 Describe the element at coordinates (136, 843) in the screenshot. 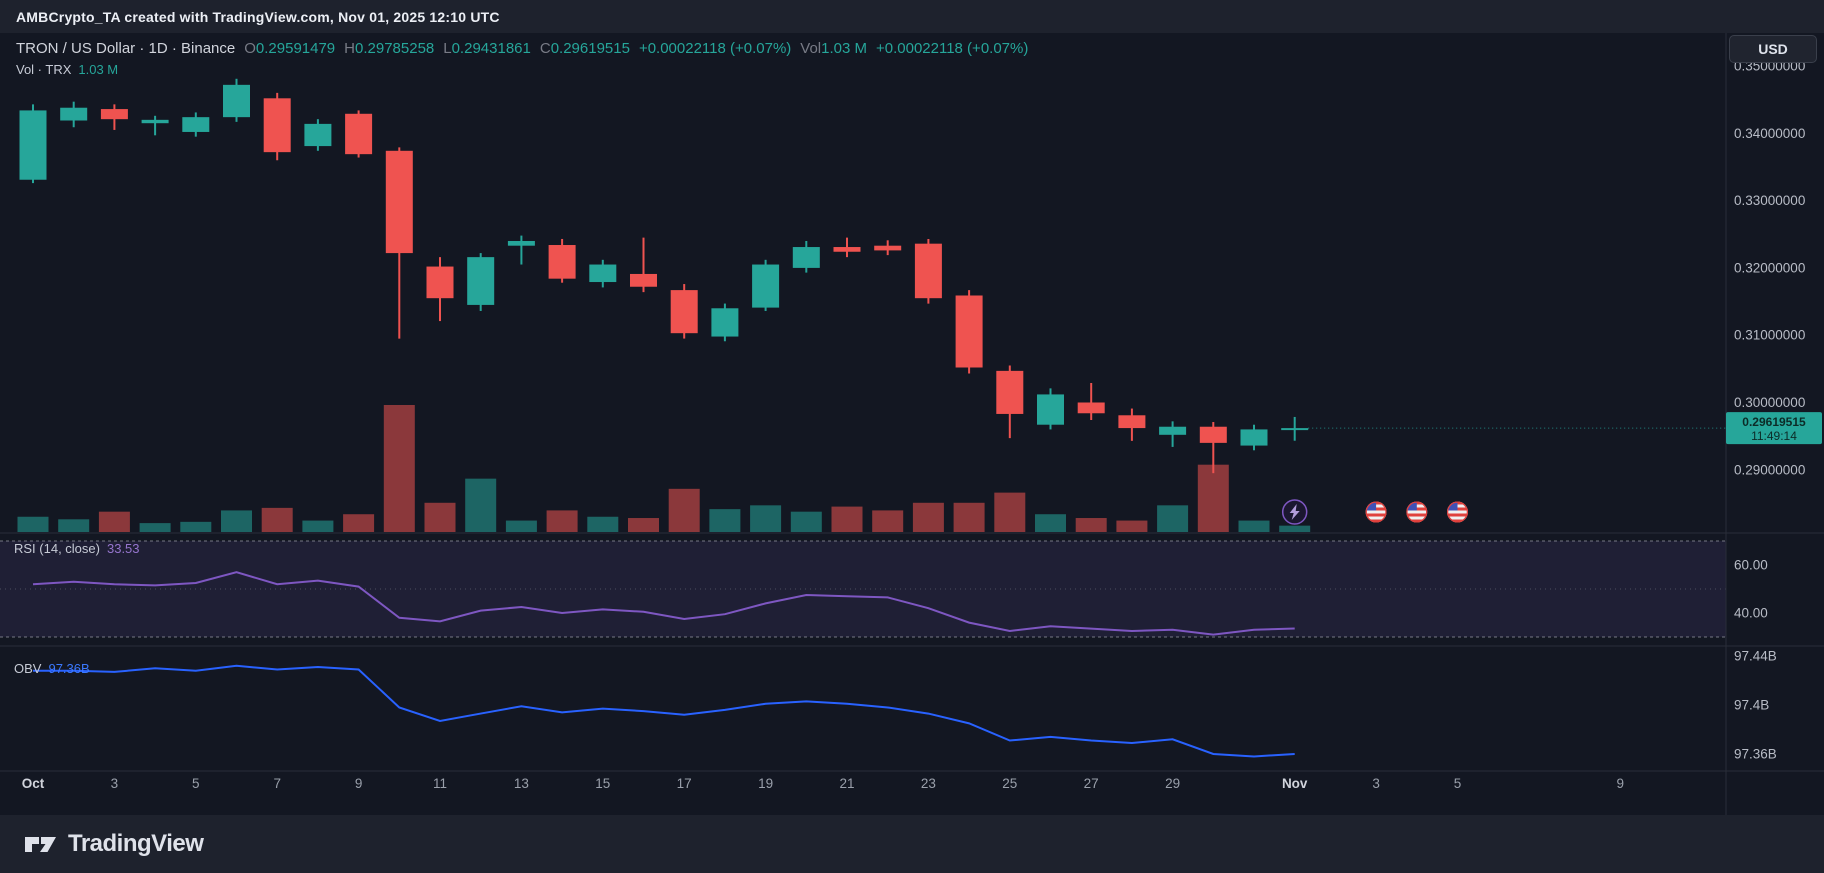

I see `tradingview-brand: TradingView` at that location.